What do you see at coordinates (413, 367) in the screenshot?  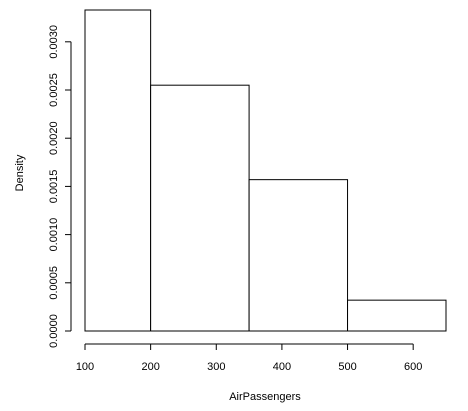 I see `x-tick-label: 600` at bounding box center [413, 367].